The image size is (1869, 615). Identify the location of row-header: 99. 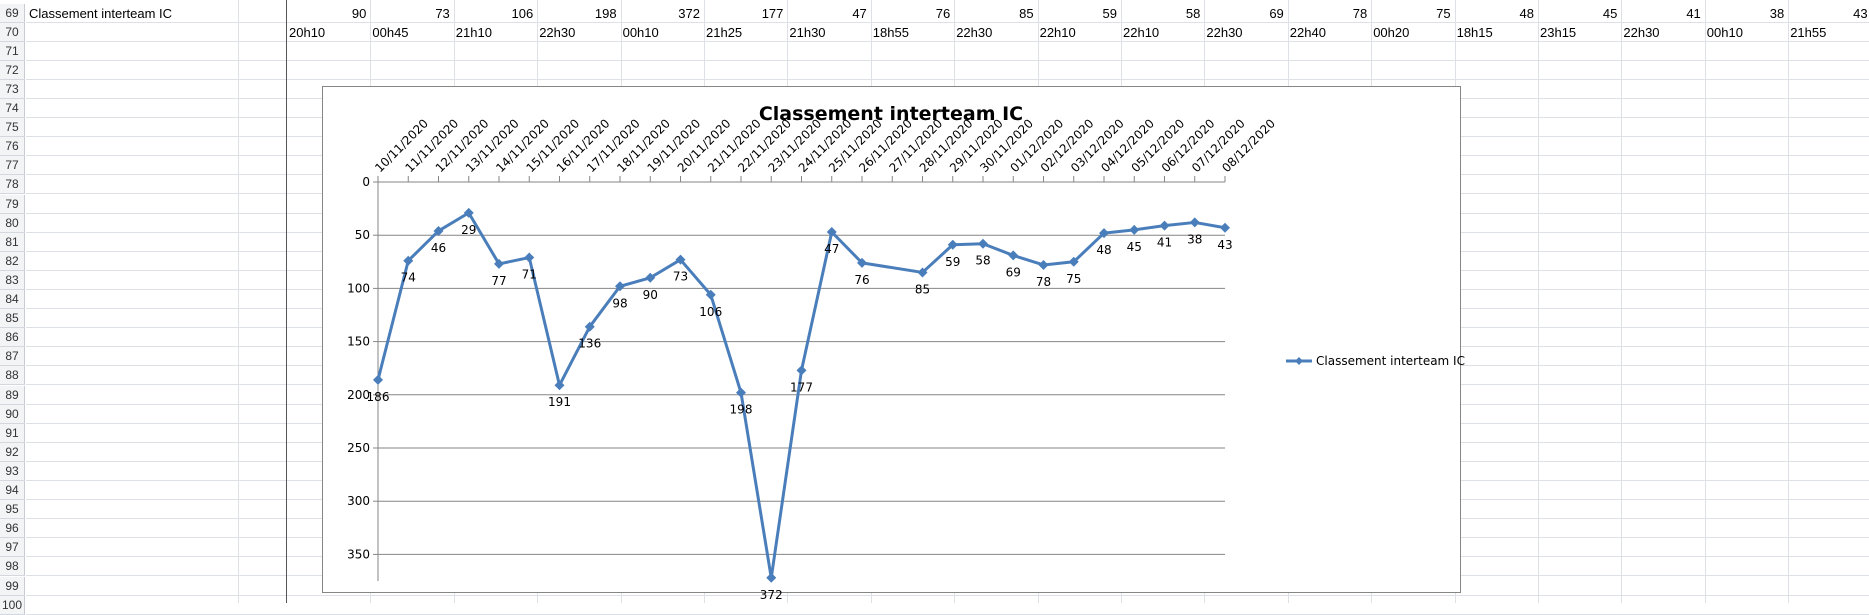
(12, 586).